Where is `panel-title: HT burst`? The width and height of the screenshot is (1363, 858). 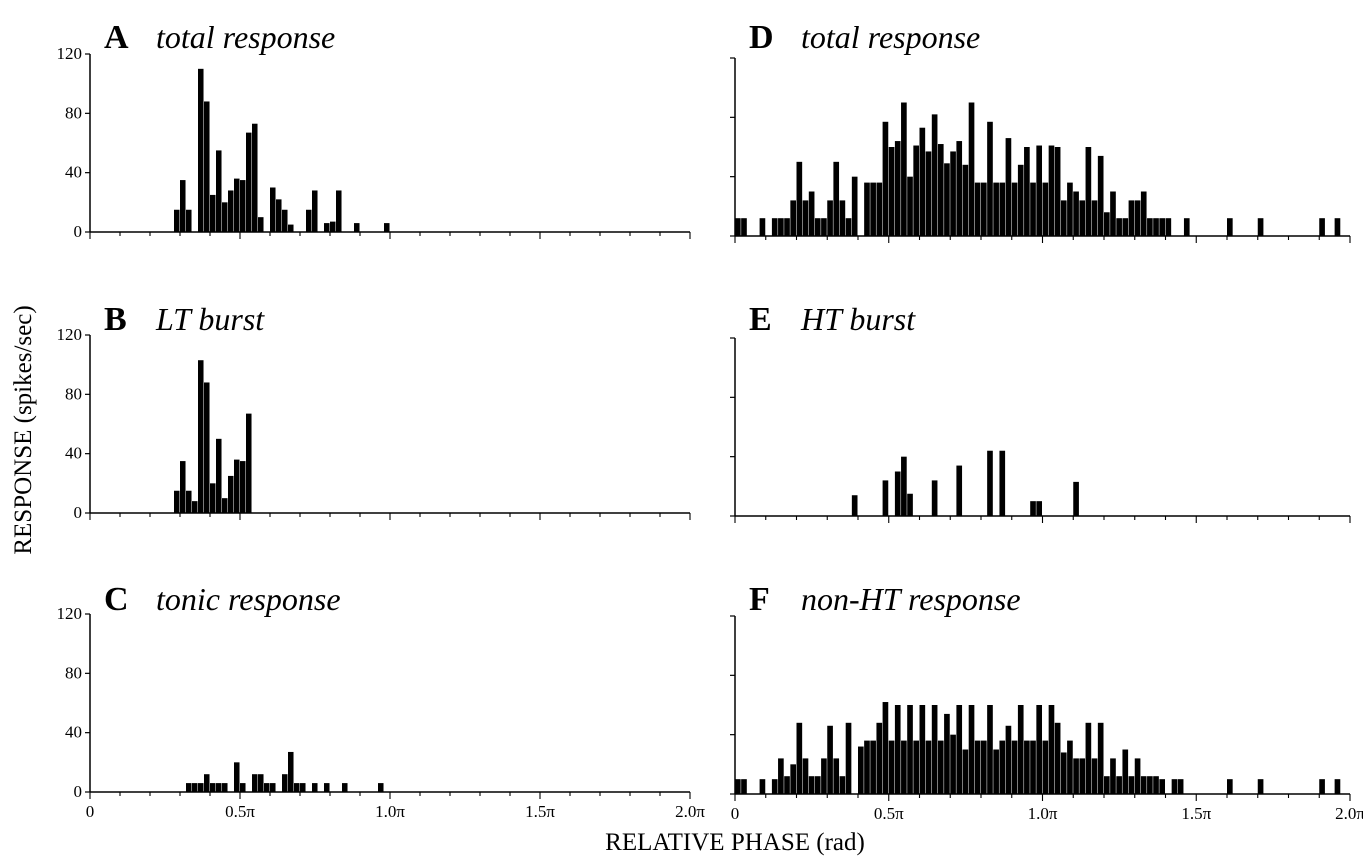
panel-title: HT burst is located at coordinates (858, 319).